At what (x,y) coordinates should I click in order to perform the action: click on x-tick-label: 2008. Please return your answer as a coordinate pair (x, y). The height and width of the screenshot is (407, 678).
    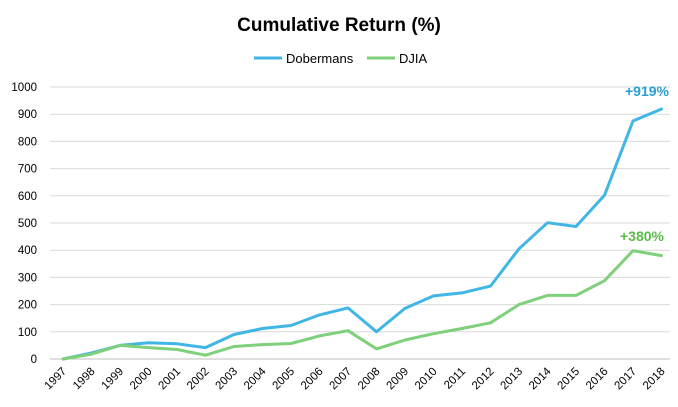
    Looking at the image, I should click on (369, 379).